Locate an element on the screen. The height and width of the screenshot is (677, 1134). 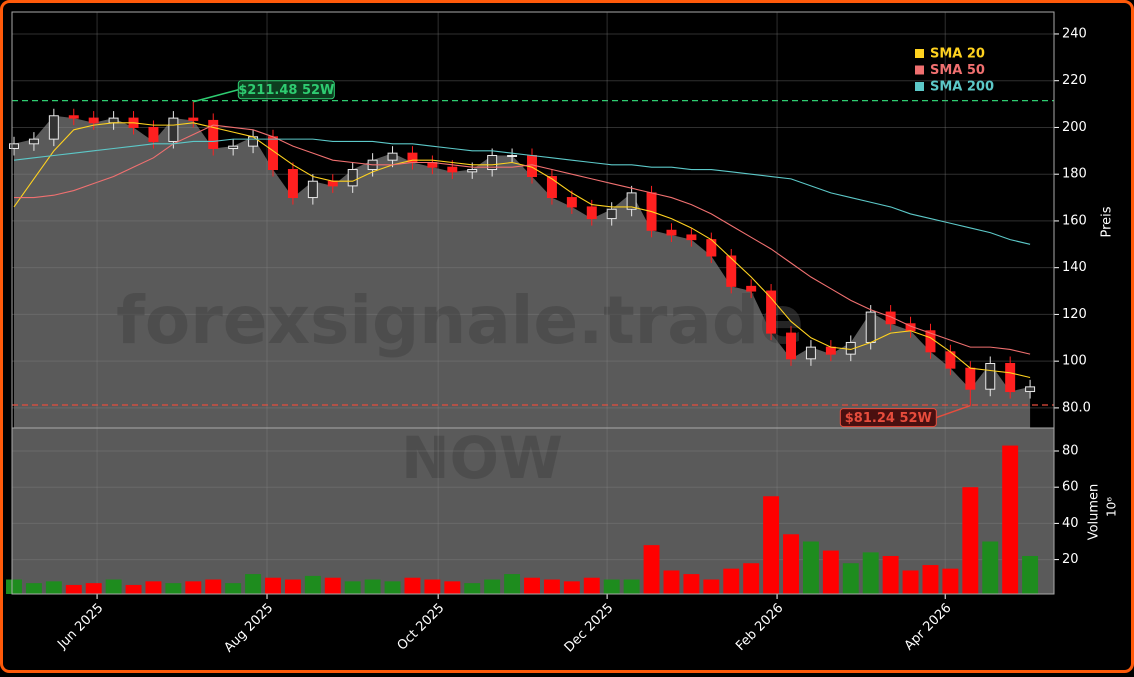
legend-label: SMA 20 is located at coordinates (957, 54).